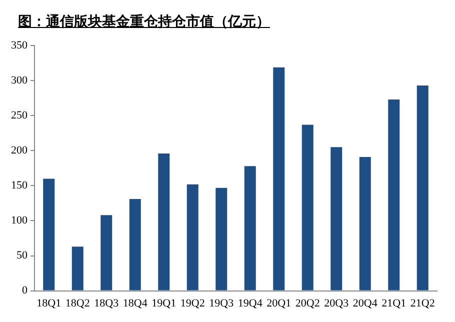 Image resolution: width=455 pixels, height=322 pixels. I want to click on x-tick-label: 21Q1, so click(394, 303).